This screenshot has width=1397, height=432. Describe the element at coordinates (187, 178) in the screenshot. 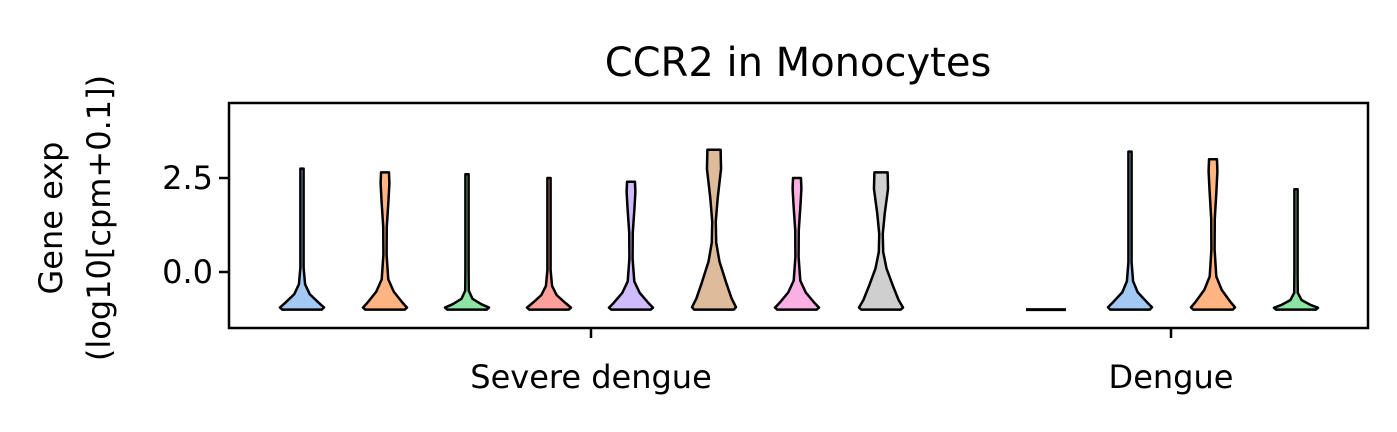

I see `y-tick-label-0: 2.5` at that location.